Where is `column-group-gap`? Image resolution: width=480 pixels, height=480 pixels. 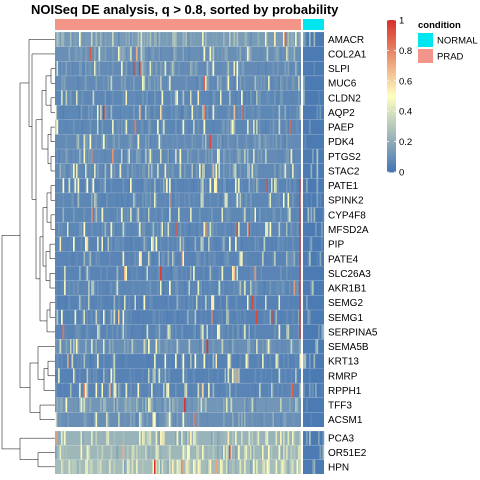 column-group-gap is located at coordinates (302, 253).